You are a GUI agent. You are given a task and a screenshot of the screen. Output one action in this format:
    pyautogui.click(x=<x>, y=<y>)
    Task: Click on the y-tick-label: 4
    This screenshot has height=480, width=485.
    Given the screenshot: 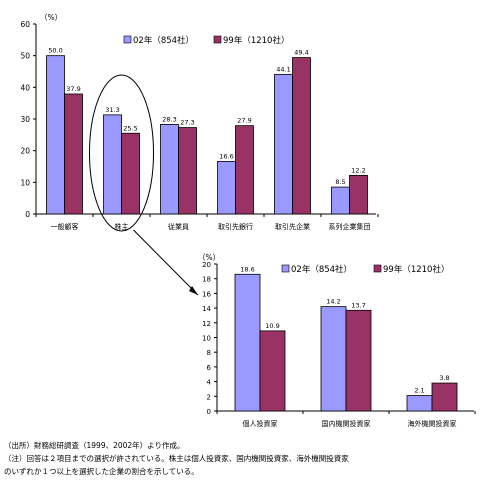 What is the action you would take?
    pyautogui.click(x=209, y=383)
    